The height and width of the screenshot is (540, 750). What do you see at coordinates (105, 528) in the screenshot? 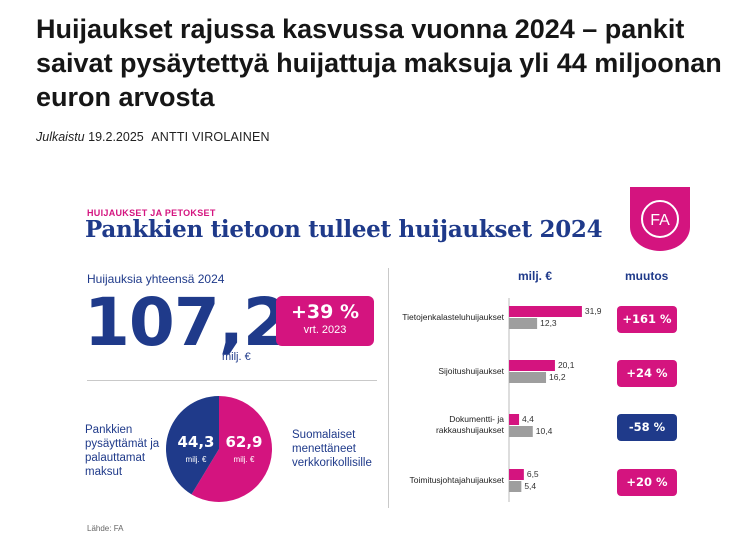
I see `source-note: Lähde: FA` at bounding box center [105, 528].